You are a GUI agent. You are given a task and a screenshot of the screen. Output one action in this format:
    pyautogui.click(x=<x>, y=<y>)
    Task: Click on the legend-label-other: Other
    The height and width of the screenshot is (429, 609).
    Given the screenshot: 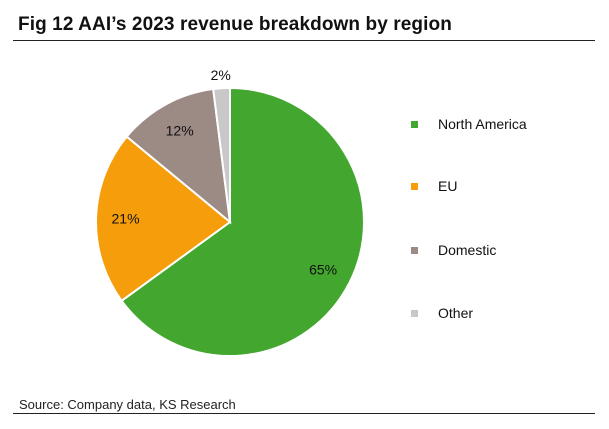 What is the action you would take?
    pyautogui.click(x=456, y=313)
    